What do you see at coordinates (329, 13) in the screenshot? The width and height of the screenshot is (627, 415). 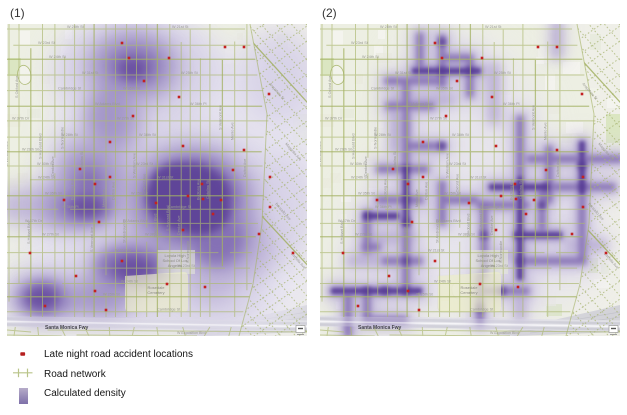 I see `svg-text: (2)` at bounding box center [329, 13].